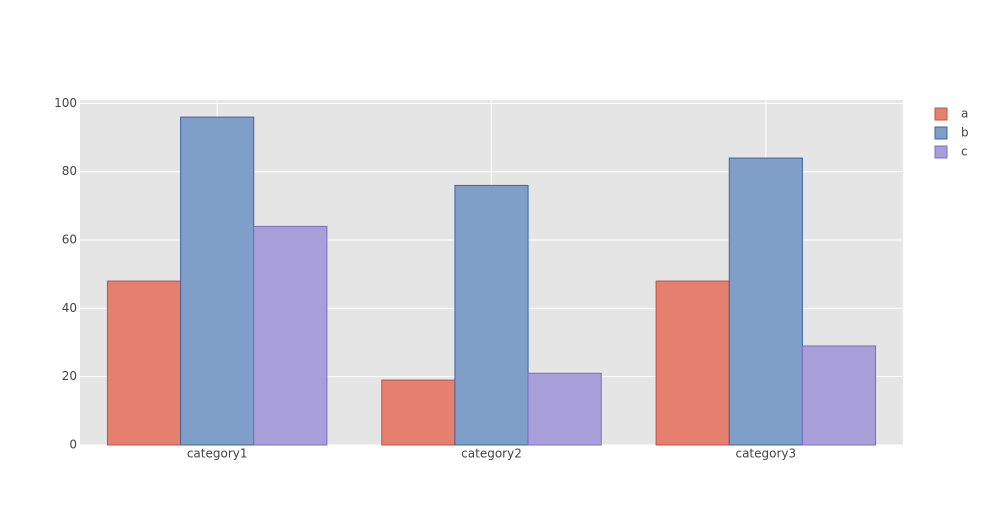 This screenshot has height=525, width=985. I want to click on x-tick-label: category2, so click(491, 454).